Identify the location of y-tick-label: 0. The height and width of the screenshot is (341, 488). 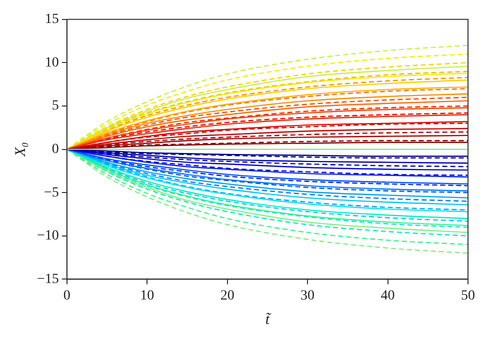
(55, 149).